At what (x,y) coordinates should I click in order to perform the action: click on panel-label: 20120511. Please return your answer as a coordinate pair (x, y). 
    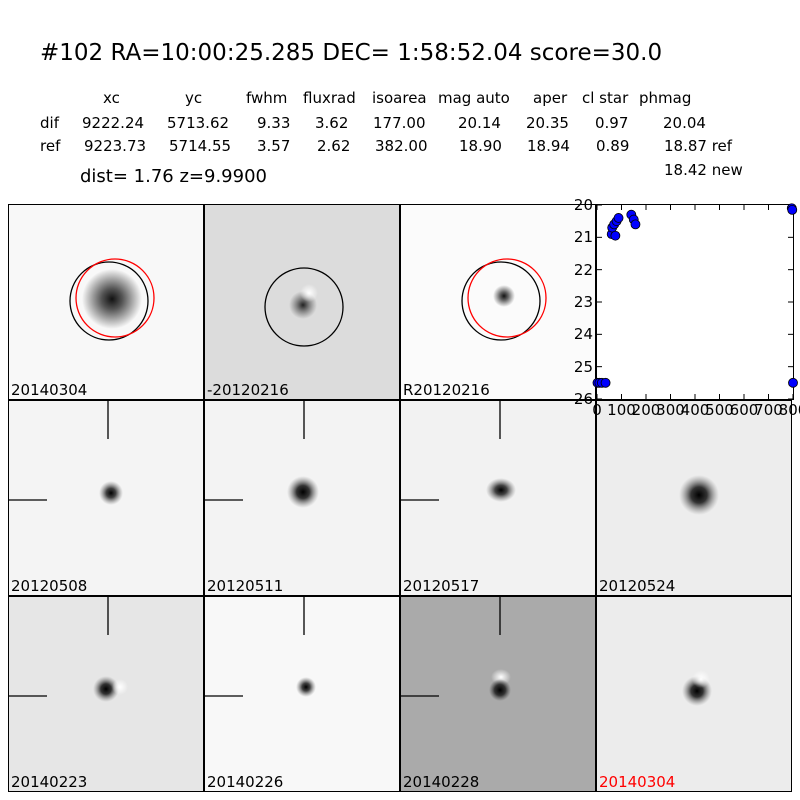
    Looking at the image, I should click on (245, 586).